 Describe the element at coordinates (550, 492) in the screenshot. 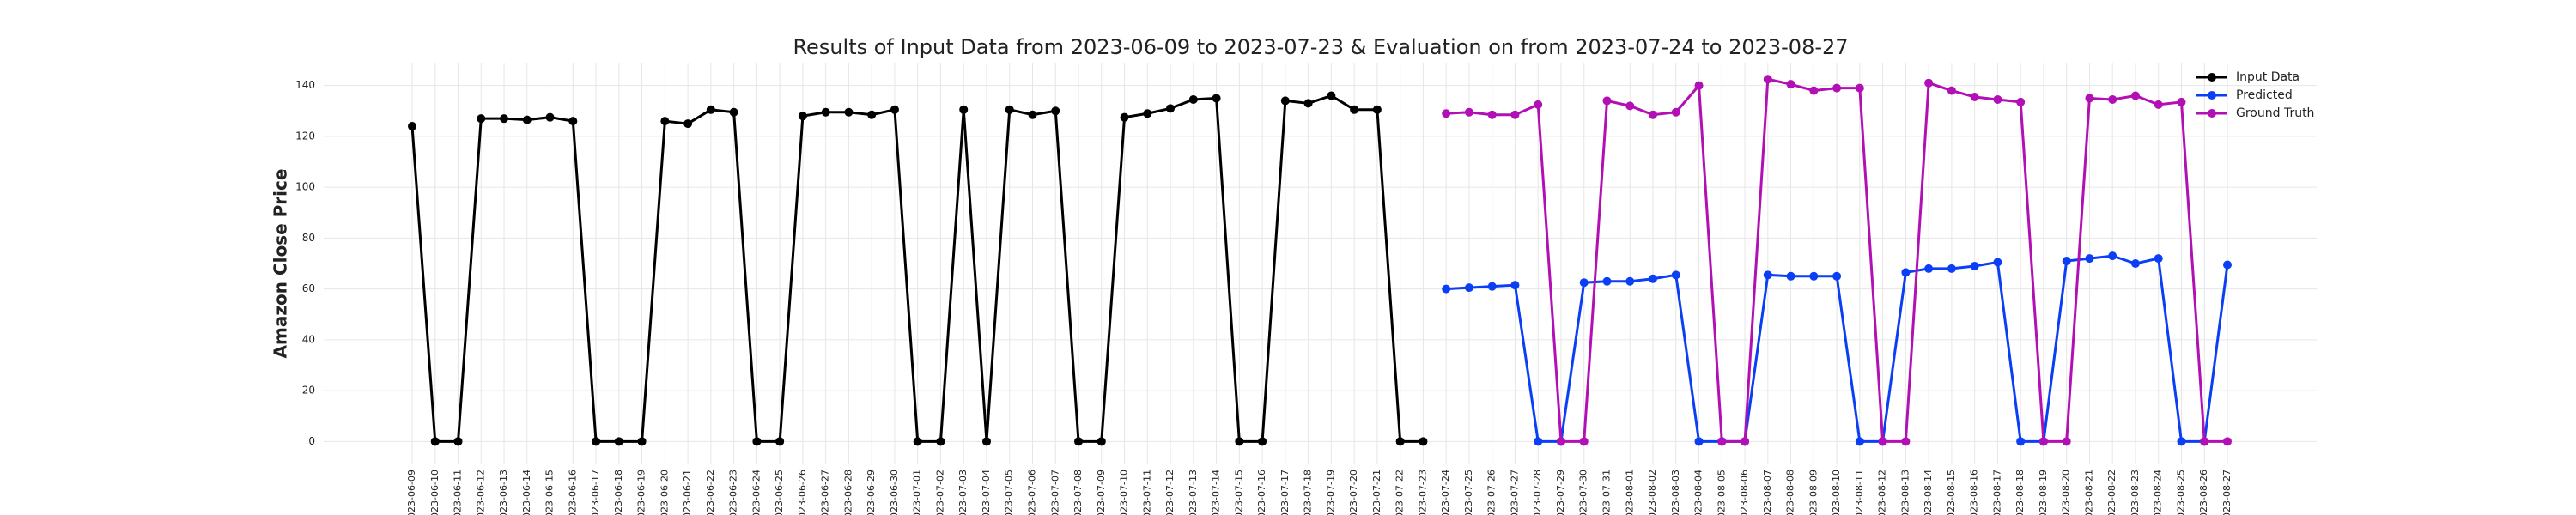

I see `x-tick-label: 2023-06-15` at that location.